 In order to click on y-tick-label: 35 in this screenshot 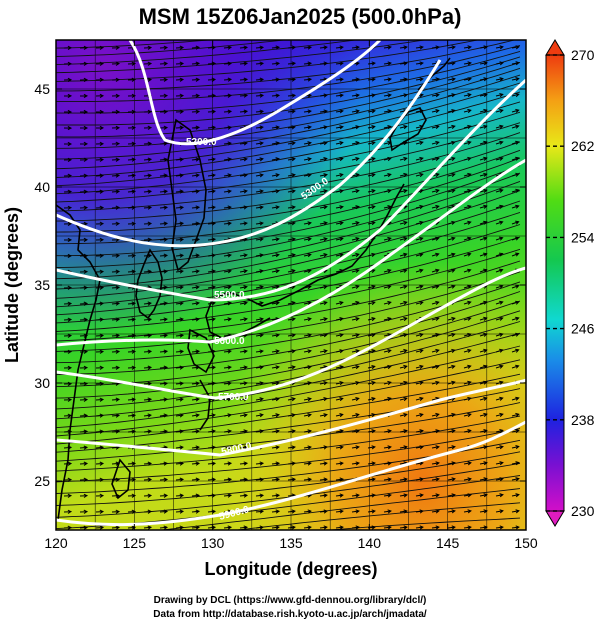, I will do `click(42, 285)`.